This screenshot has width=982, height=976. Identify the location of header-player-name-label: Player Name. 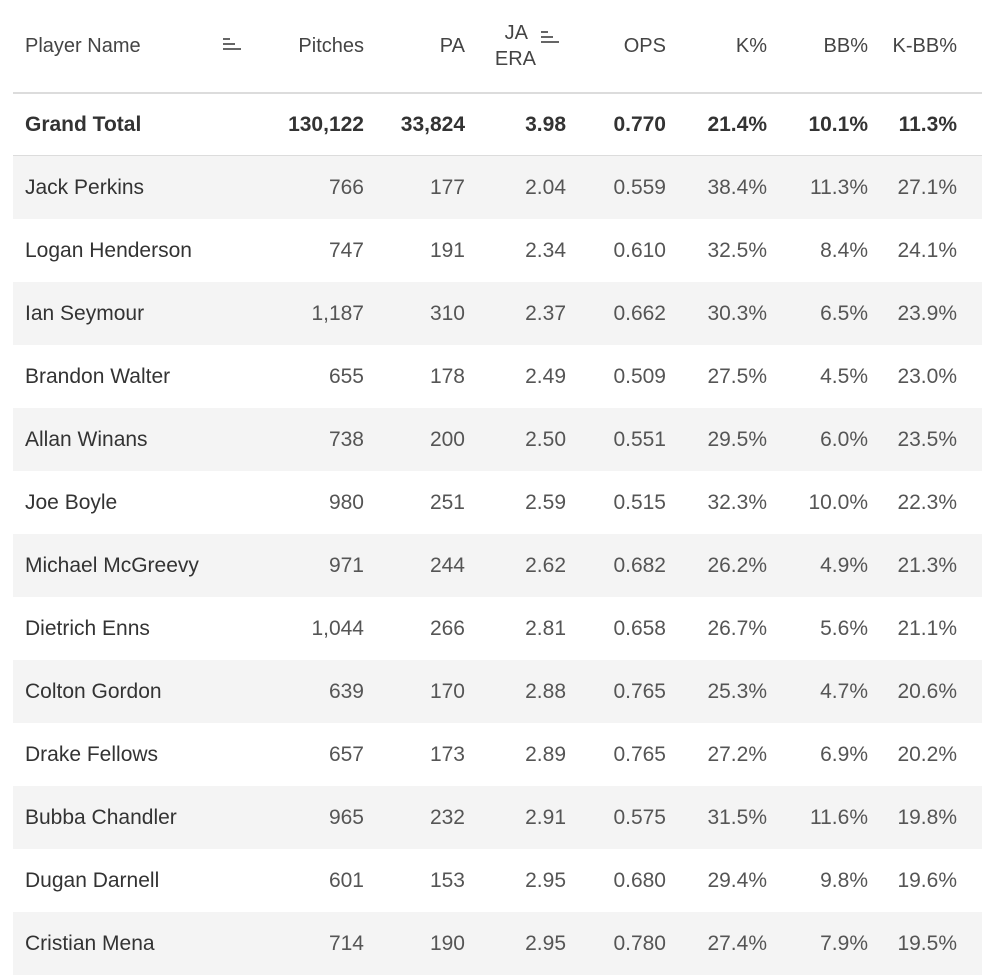
(83, 46).